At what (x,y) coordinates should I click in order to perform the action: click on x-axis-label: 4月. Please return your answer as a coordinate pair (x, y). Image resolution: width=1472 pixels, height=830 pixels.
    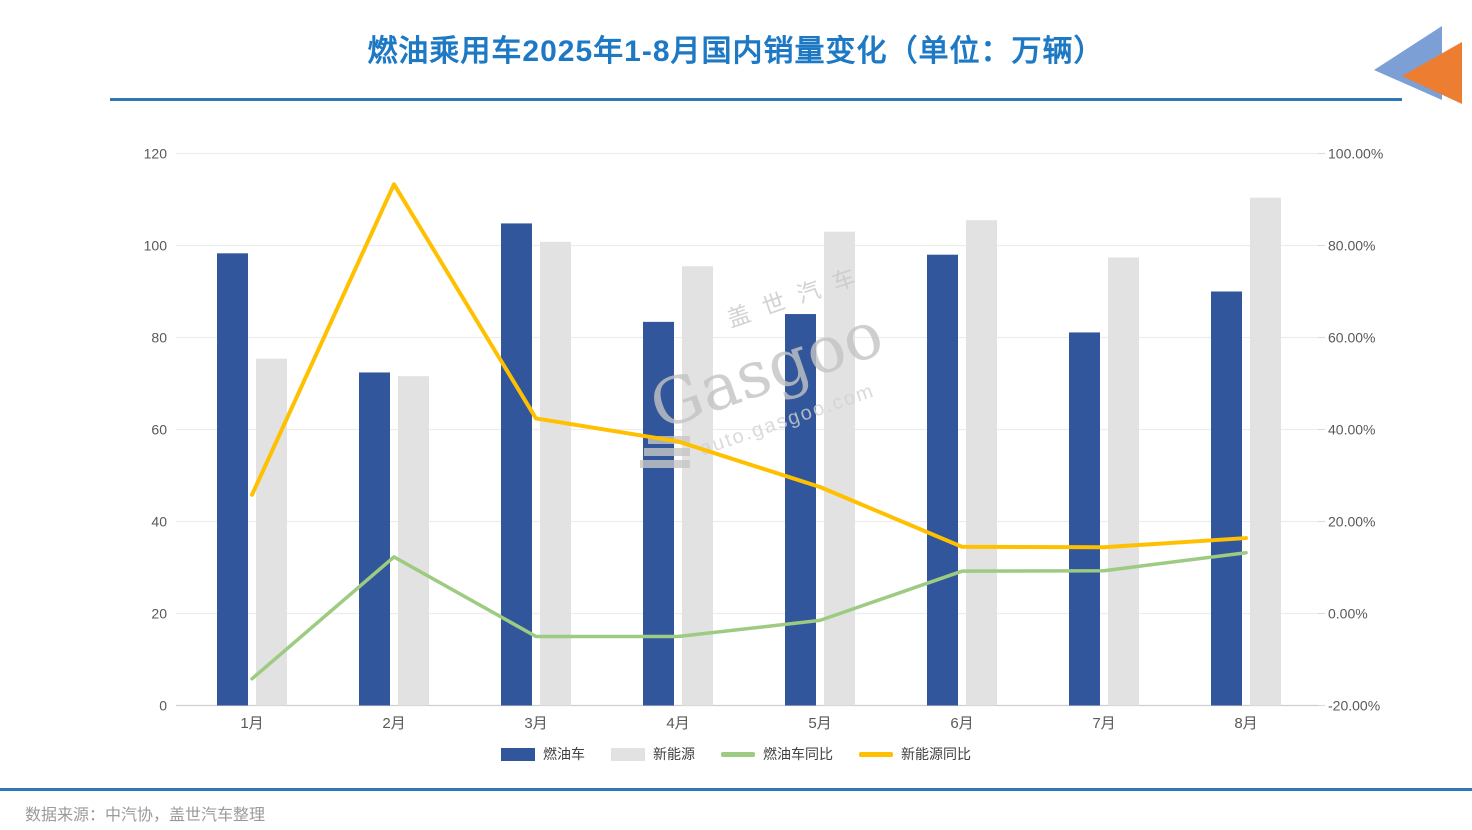
    Looking at the image, I should click on (677, 723).